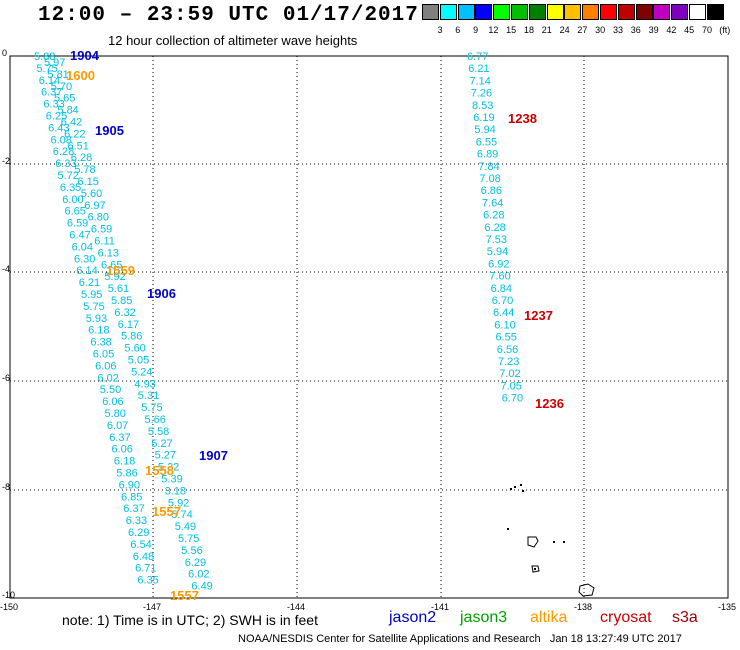  What do you see at coordinates (509, 374) in the screenshot?
I see `wave-height-value: 7.02` at bounding box center [509, 374].